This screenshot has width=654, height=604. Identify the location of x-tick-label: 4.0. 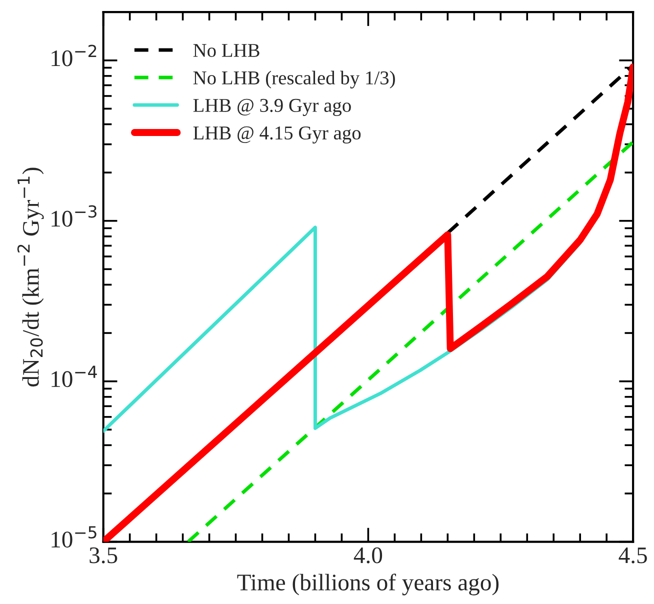
(368, 555).